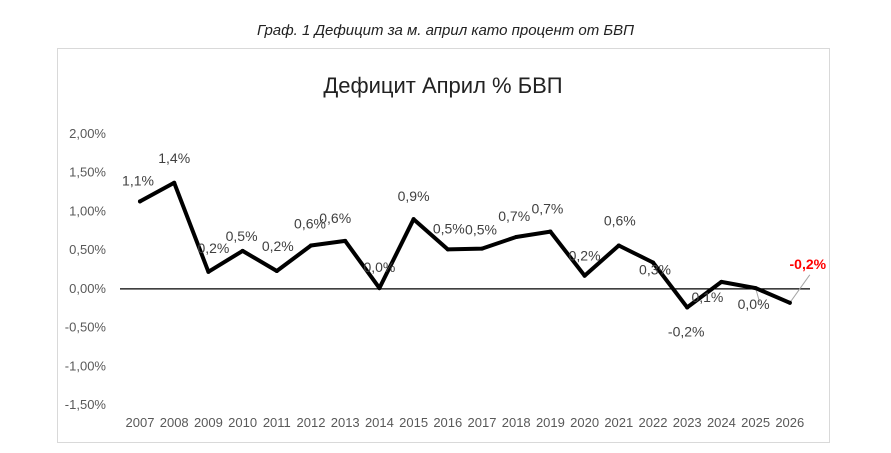 The image size is (891, 453). I want to click on y-tick-label: 0,50%, so click(87, 249).